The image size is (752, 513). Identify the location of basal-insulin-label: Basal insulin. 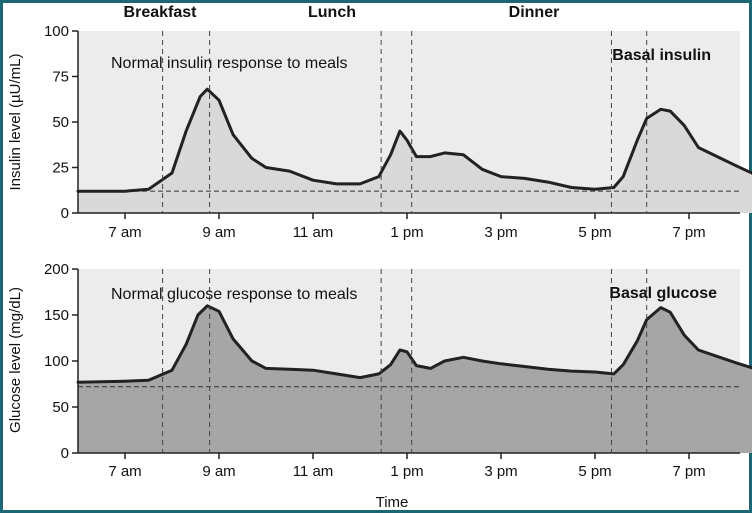
(661, 55).